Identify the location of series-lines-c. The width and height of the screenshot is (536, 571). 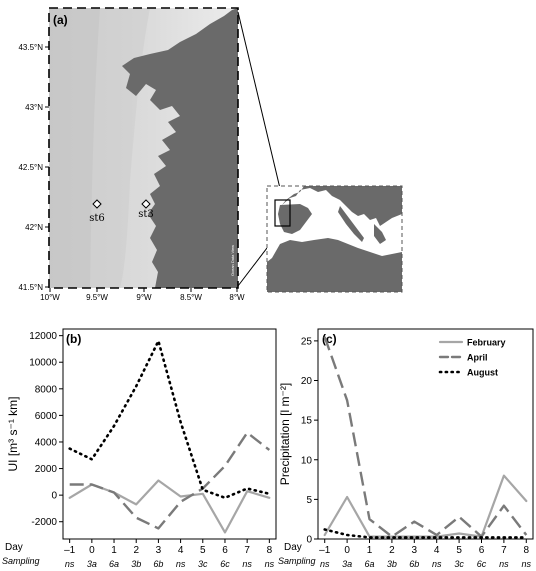
(425, 437).